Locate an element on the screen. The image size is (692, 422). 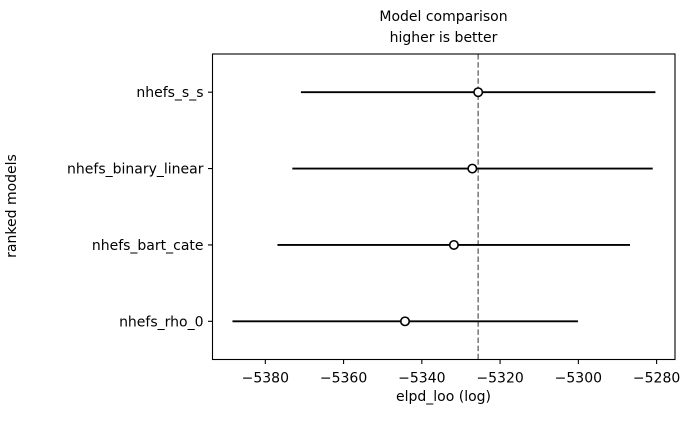
y-category-label: nhefs_binary_linear is located at coordinates (135, 170).